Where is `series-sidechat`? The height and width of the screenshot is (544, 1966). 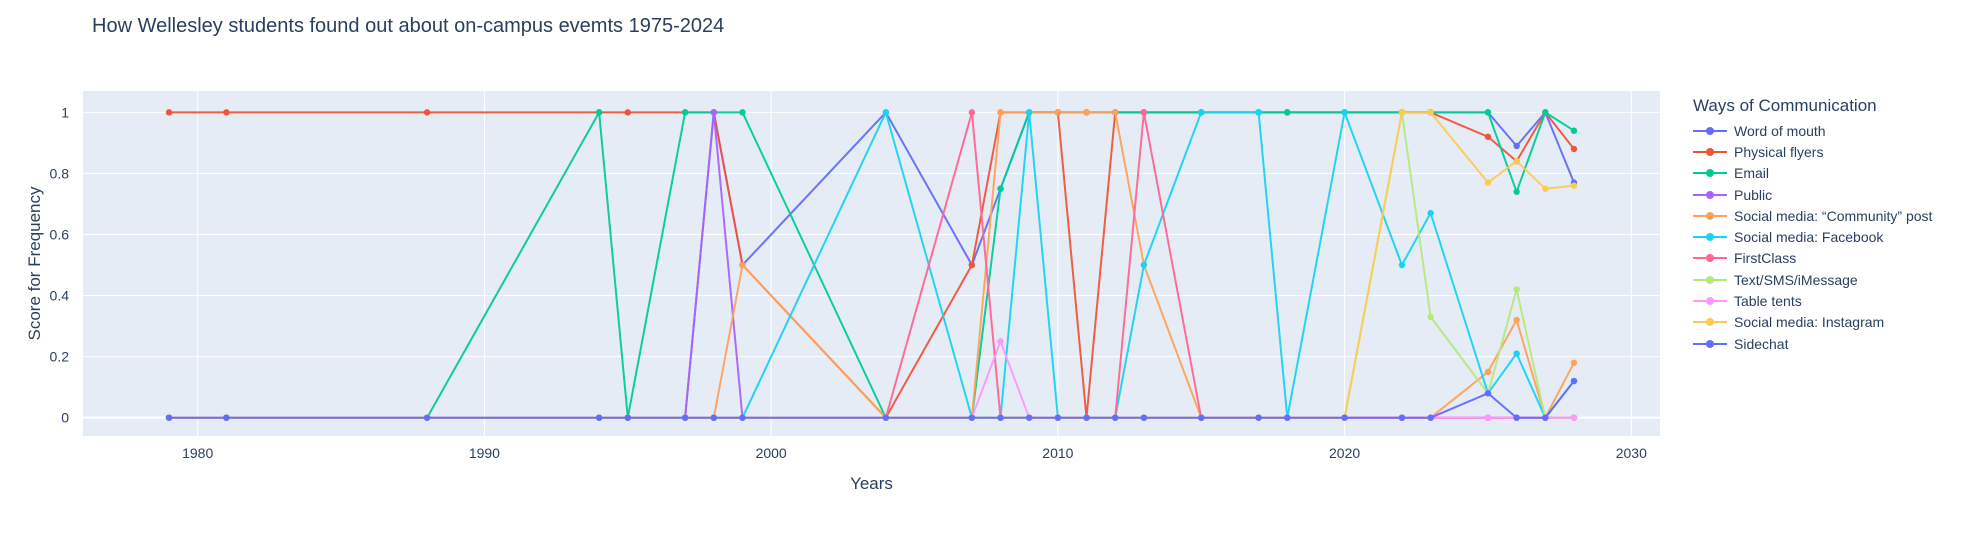
series-sidechat is located at coordinates (871, 399).